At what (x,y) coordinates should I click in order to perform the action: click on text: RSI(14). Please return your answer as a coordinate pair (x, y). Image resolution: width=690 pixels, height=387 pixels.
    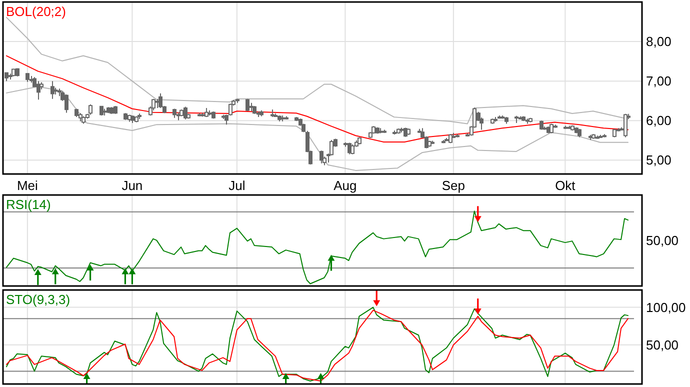
    Looking at the image, I should click on (28, 204).